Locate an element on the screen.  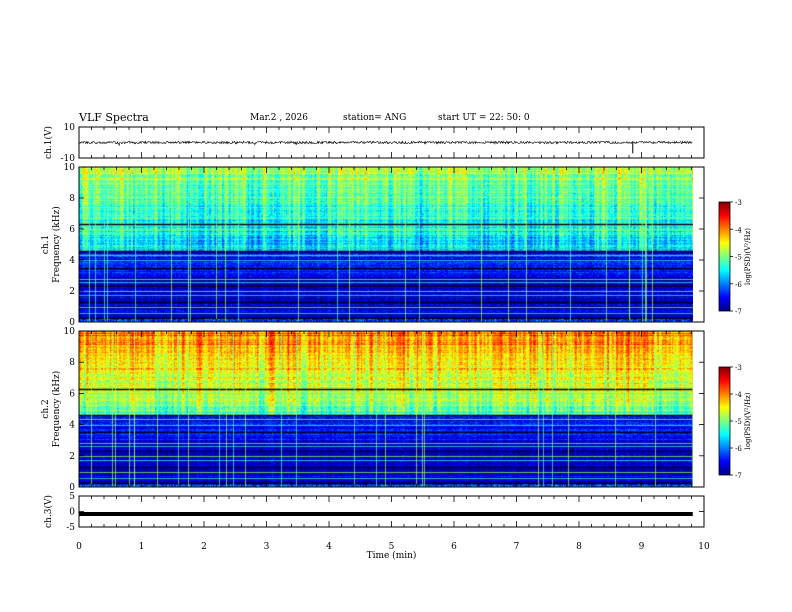
x-tick-label: 8 is located at coordinates (579, 547).